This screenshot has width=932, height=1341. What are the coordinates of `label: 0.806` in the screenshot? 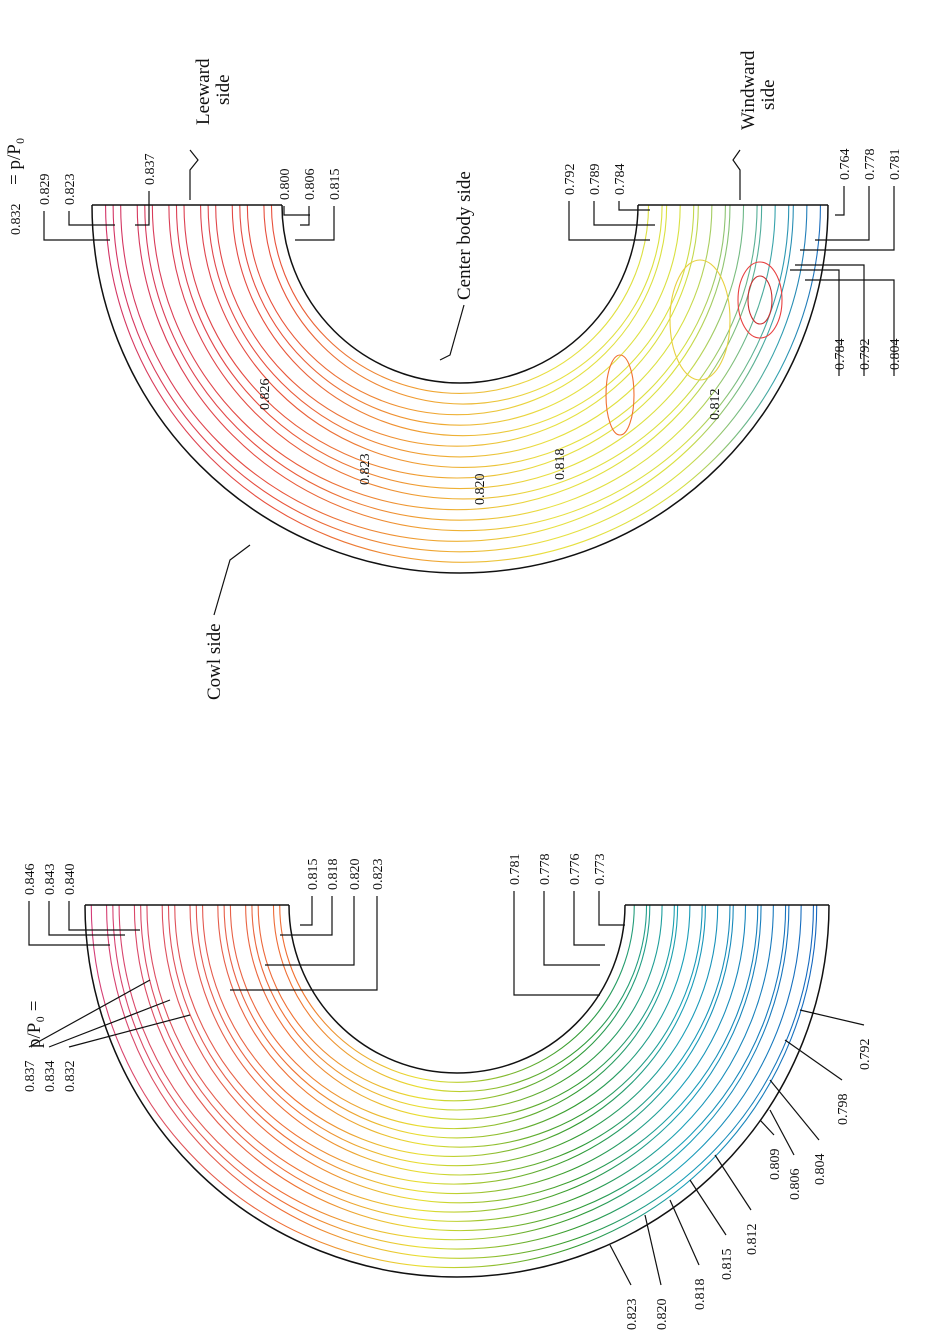 It's located at (795, 1185).